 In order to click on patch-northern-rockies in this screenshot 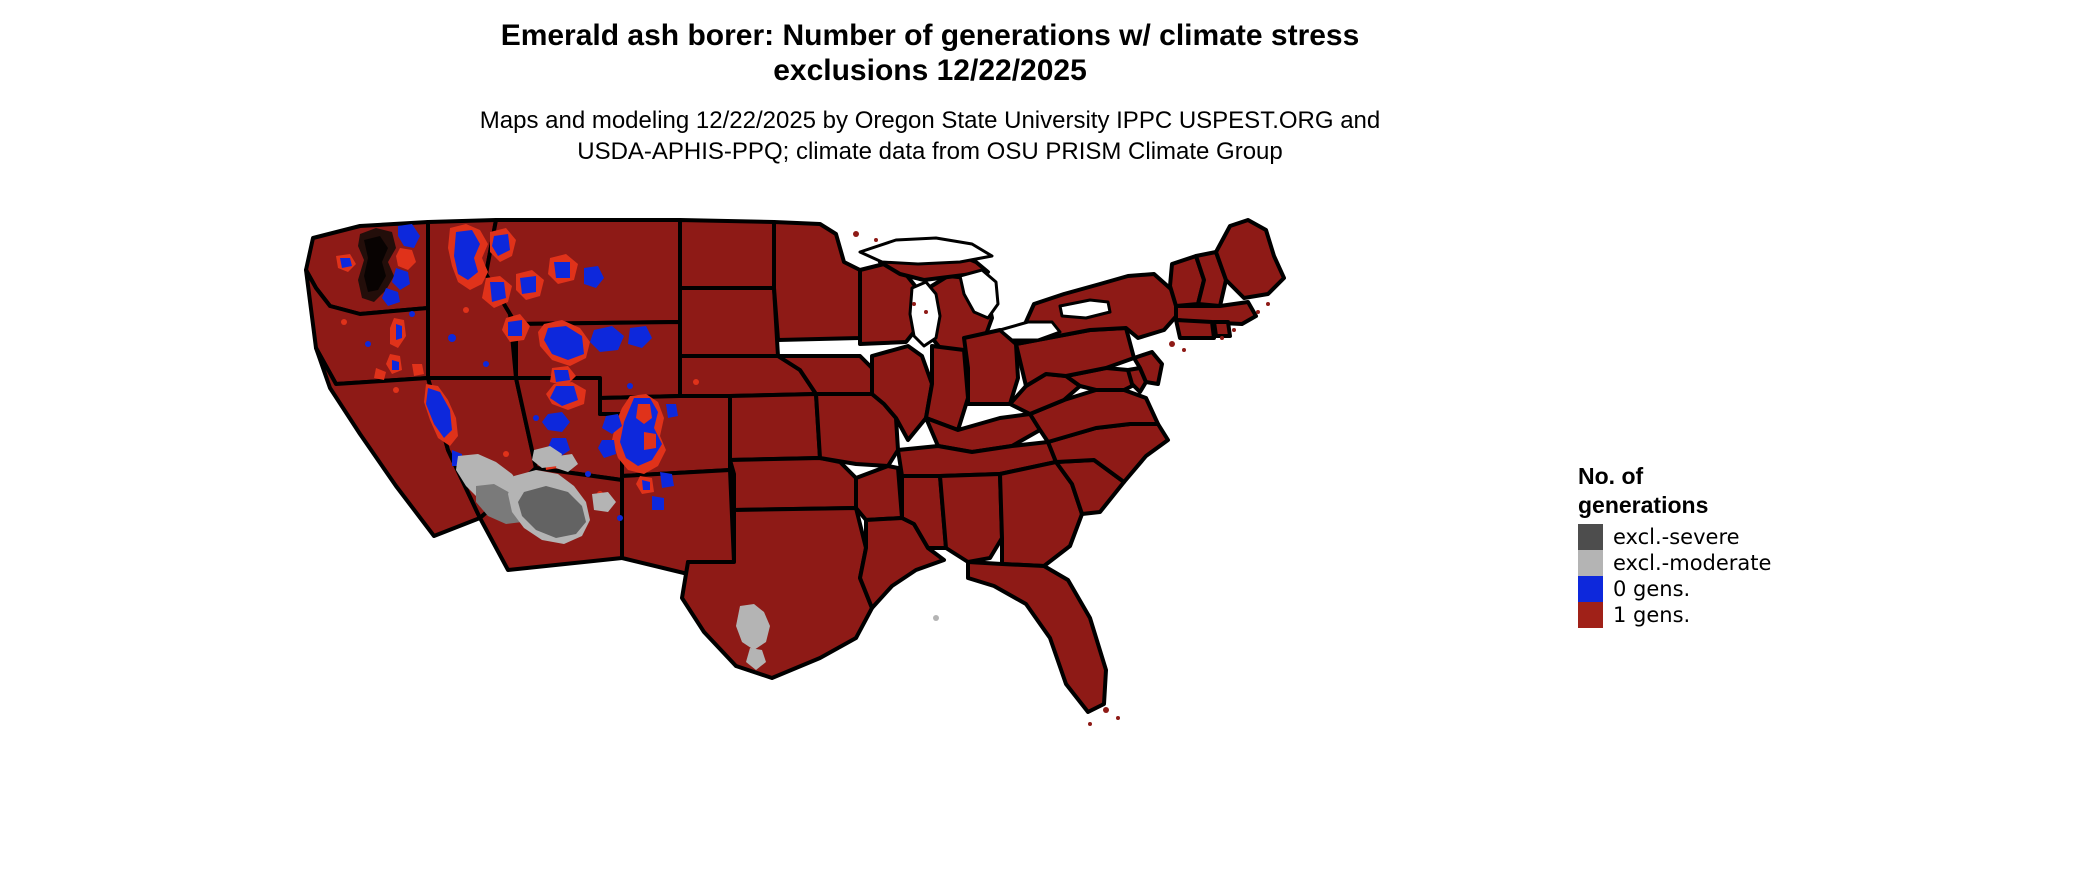, I will do `click(526, 283)`.